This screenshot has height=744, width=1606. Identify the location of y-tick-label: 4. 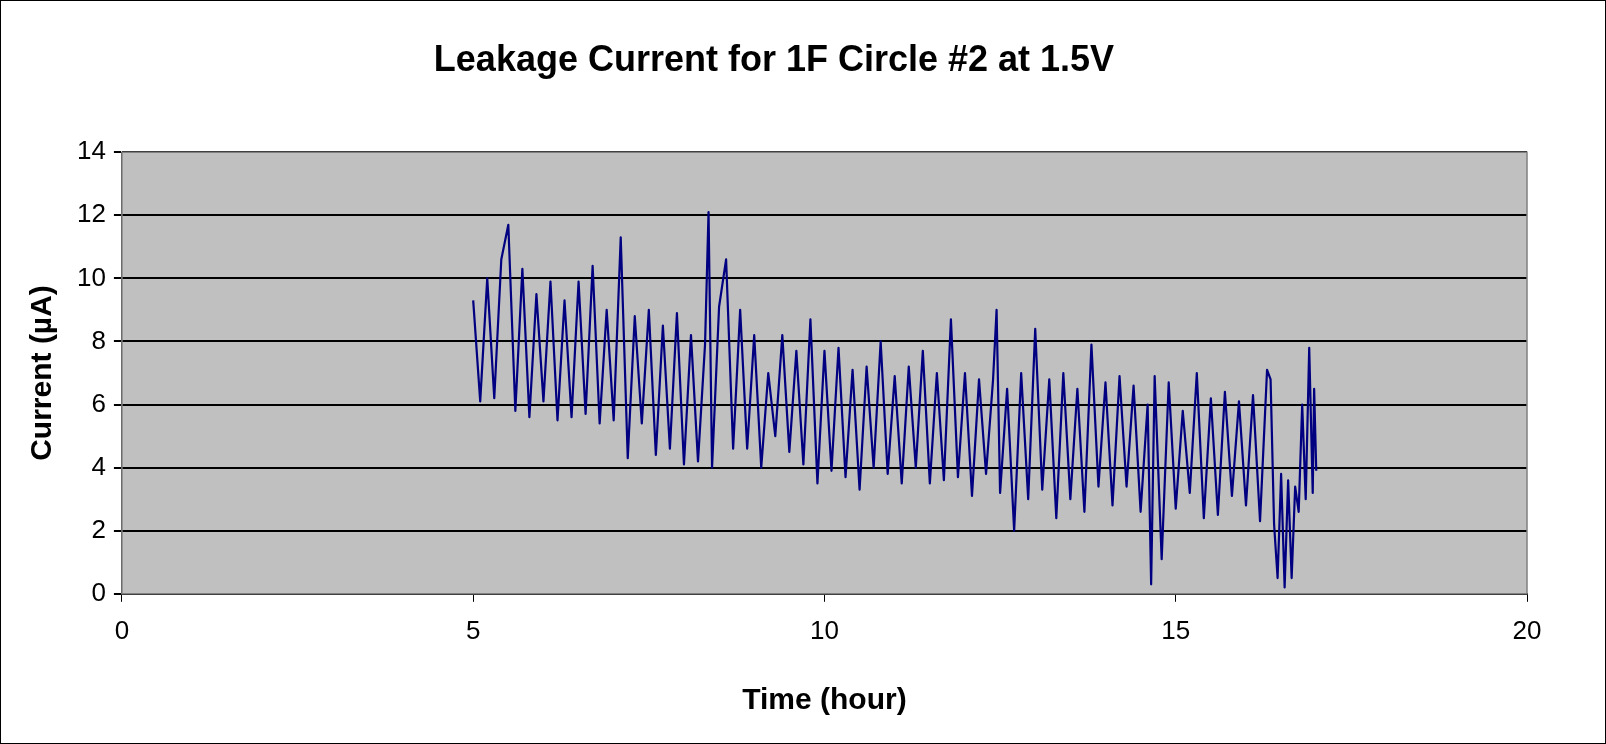
(98, 465).